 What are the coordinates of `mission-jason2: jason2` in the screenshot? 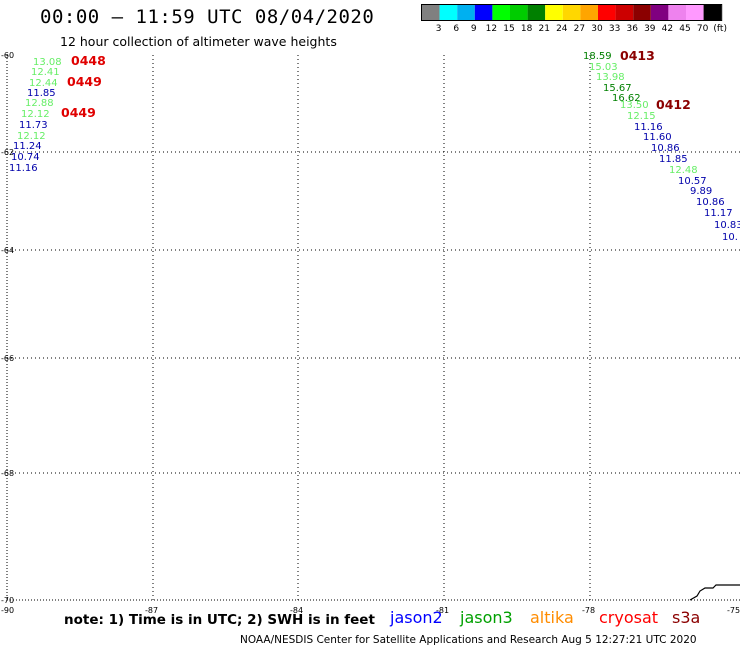 It's located at (416, 617).